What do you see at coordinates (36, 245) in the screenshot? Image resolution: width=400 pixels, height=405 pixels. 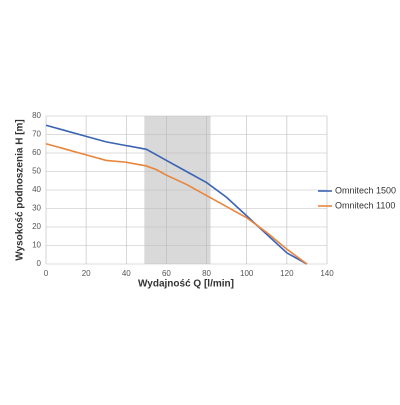 I see `y-tick-label: 10` at bounding box center [36, 245].